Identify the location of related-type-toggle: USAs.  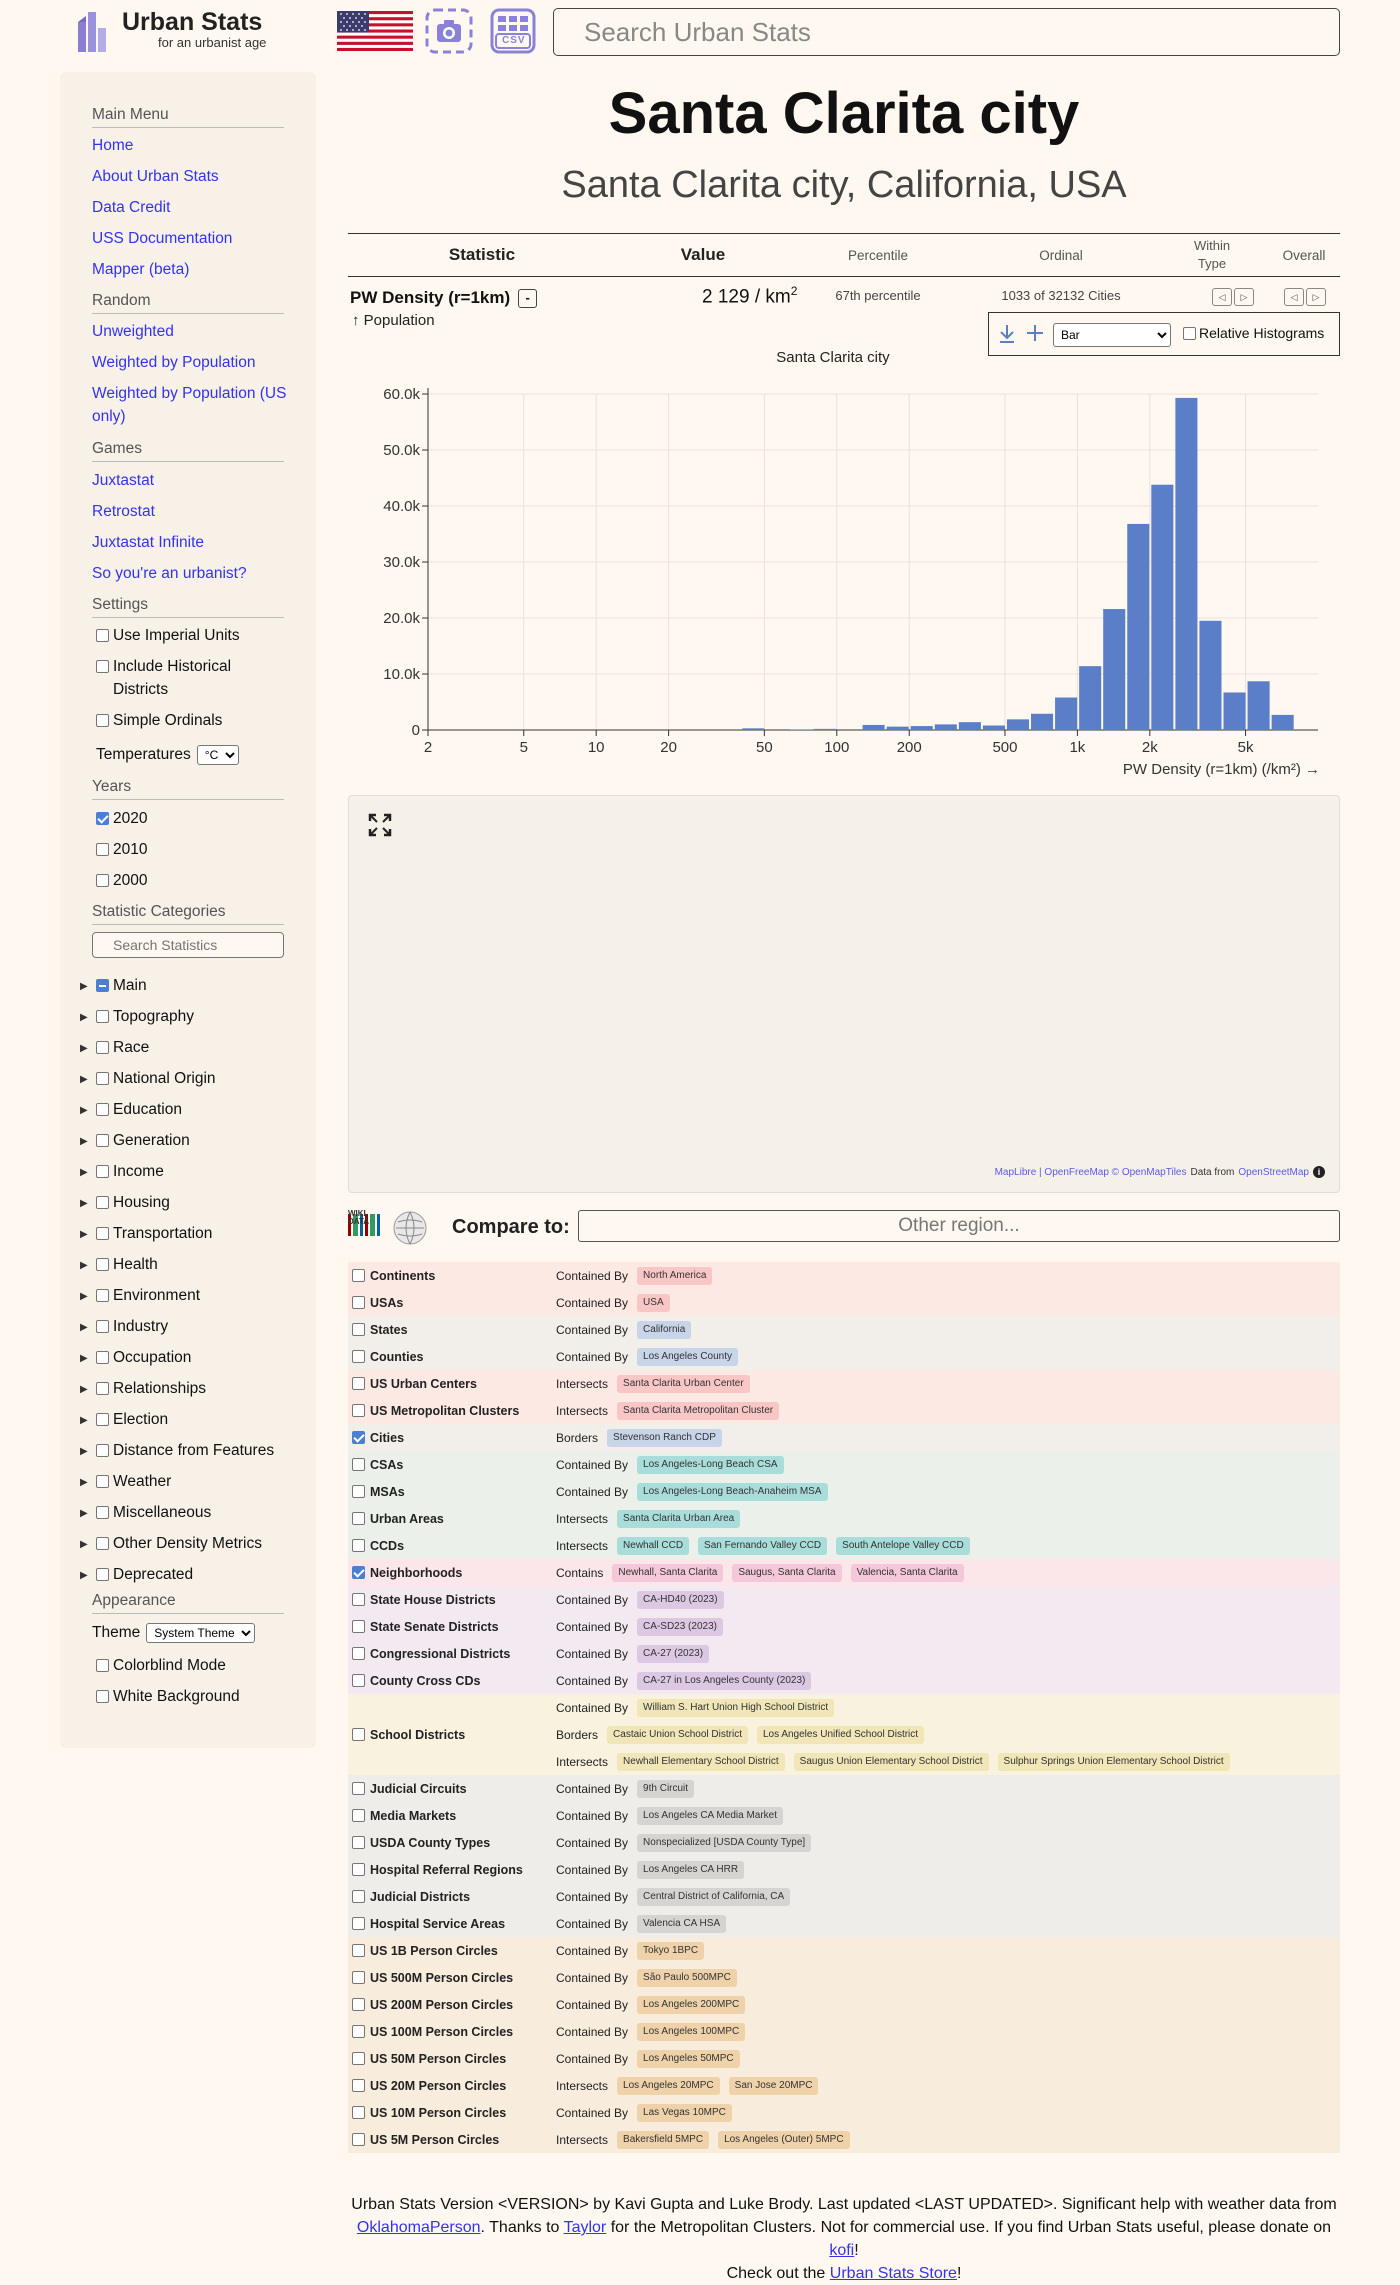
(377, 1302).